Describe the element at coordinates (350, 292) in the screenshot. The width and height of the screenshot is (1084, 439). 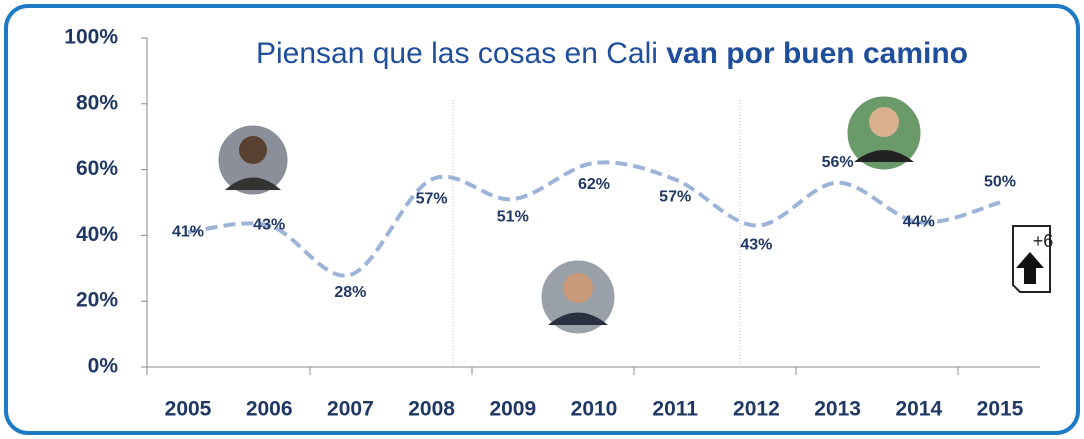
I see `value-label: 28%` at that location.